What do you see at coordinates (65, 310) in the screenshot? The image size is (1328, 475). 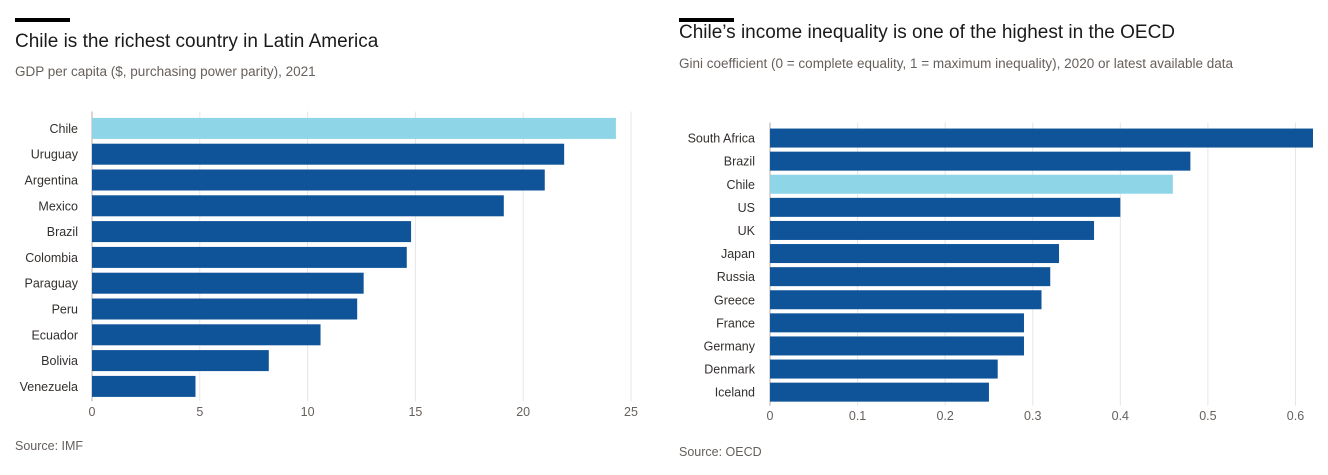 I see `category-label: Peru` at bounding box center [65, 310].